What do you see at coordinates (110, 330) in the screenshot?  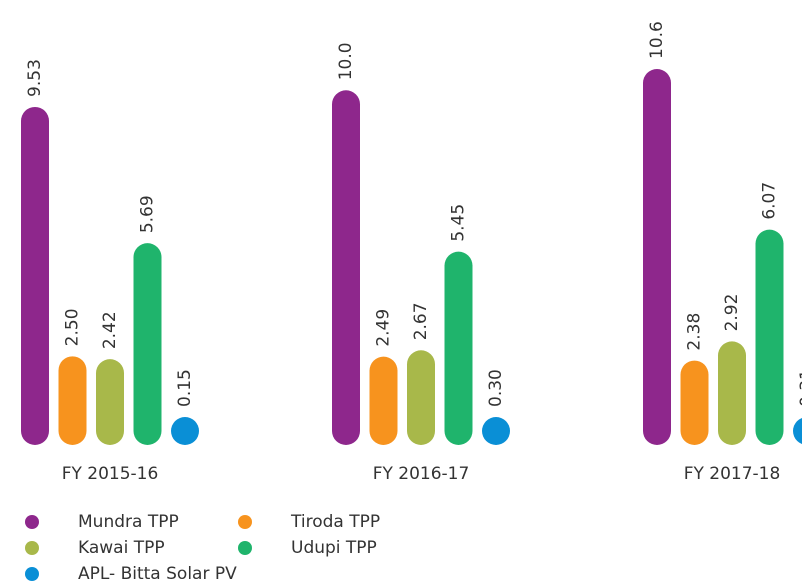 I see `value-label: 2.42` at bounding box center [110, 330].